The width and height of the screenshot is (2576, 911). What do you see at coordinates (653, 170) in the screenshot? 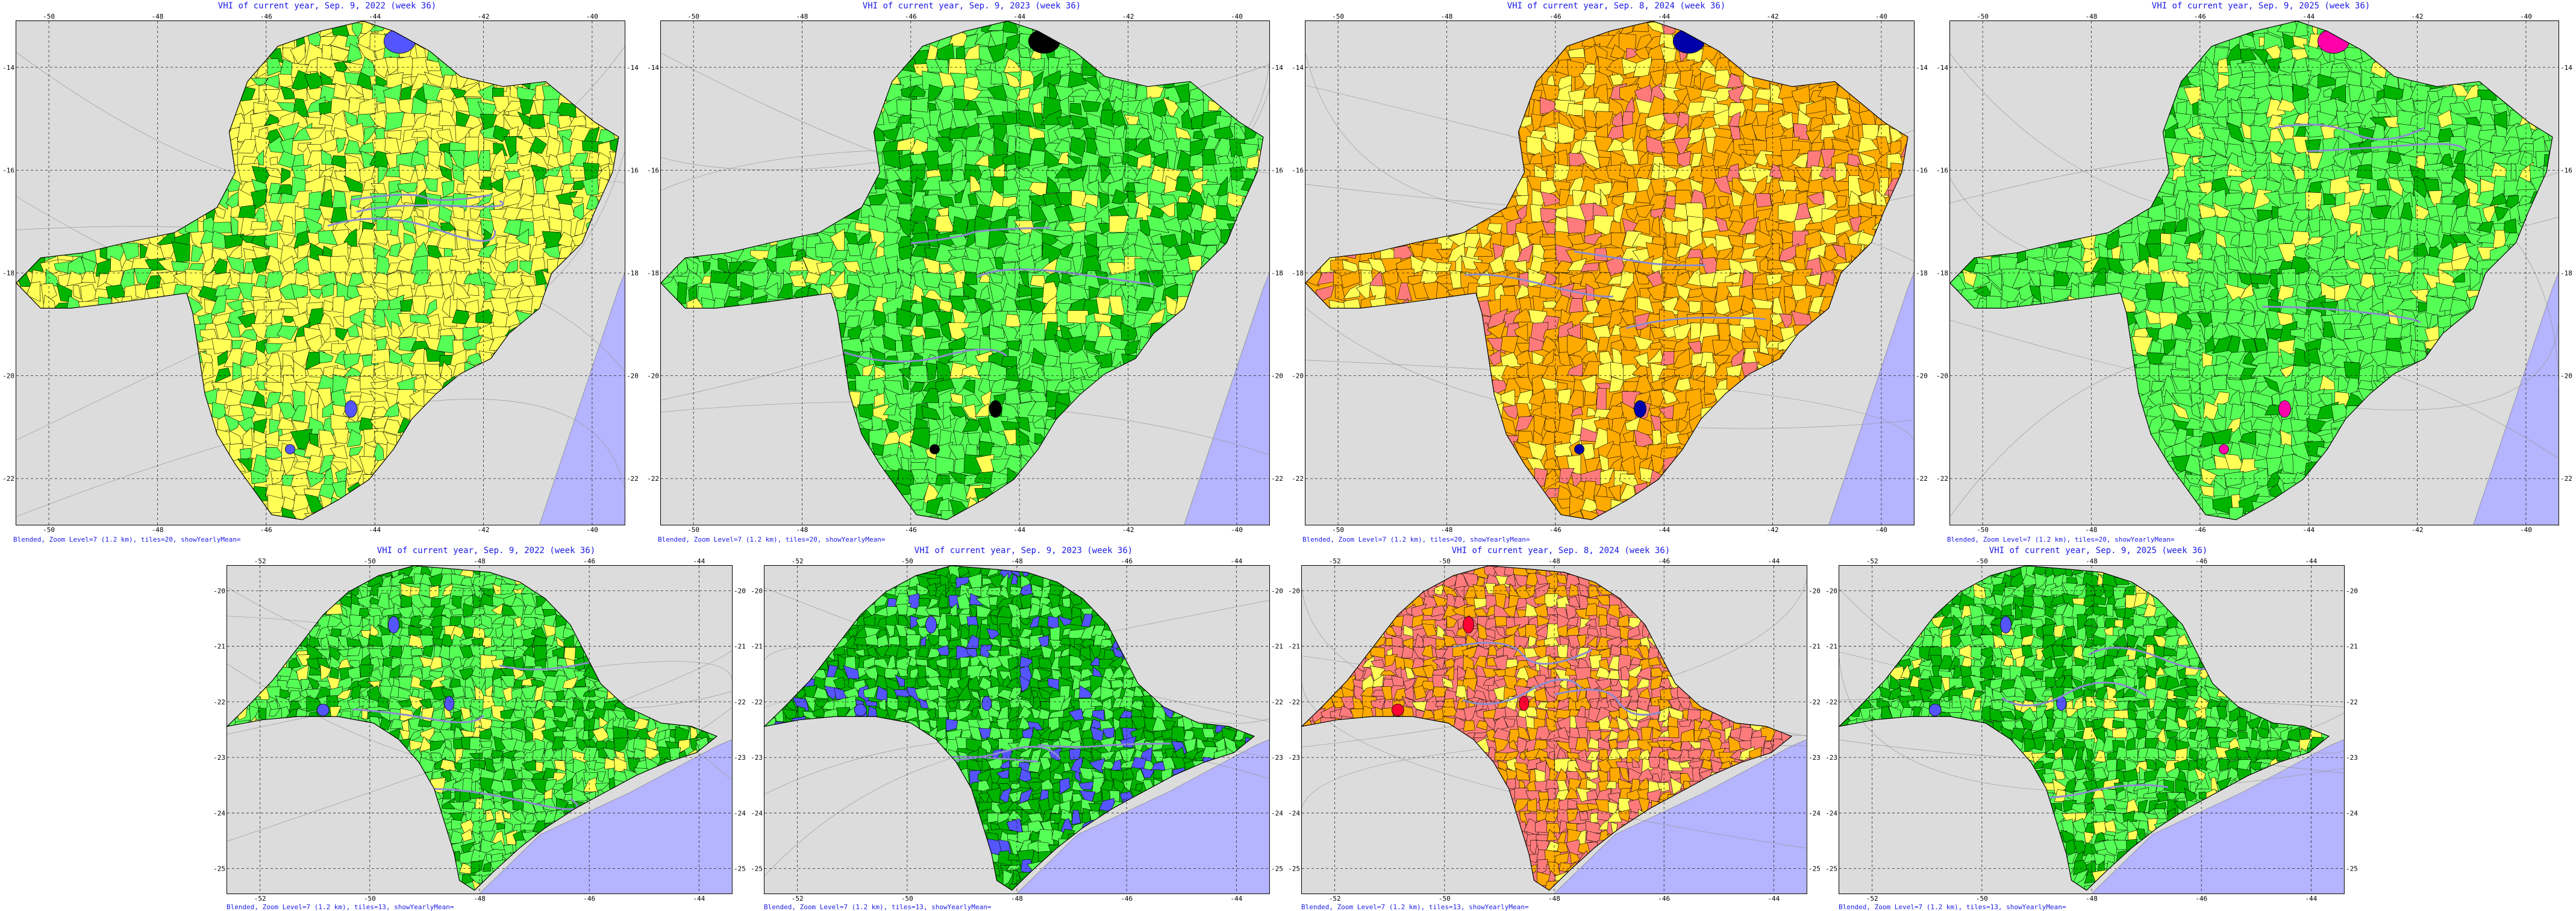
I see `y-tick-label: -16` at bounding box center [653, 170].